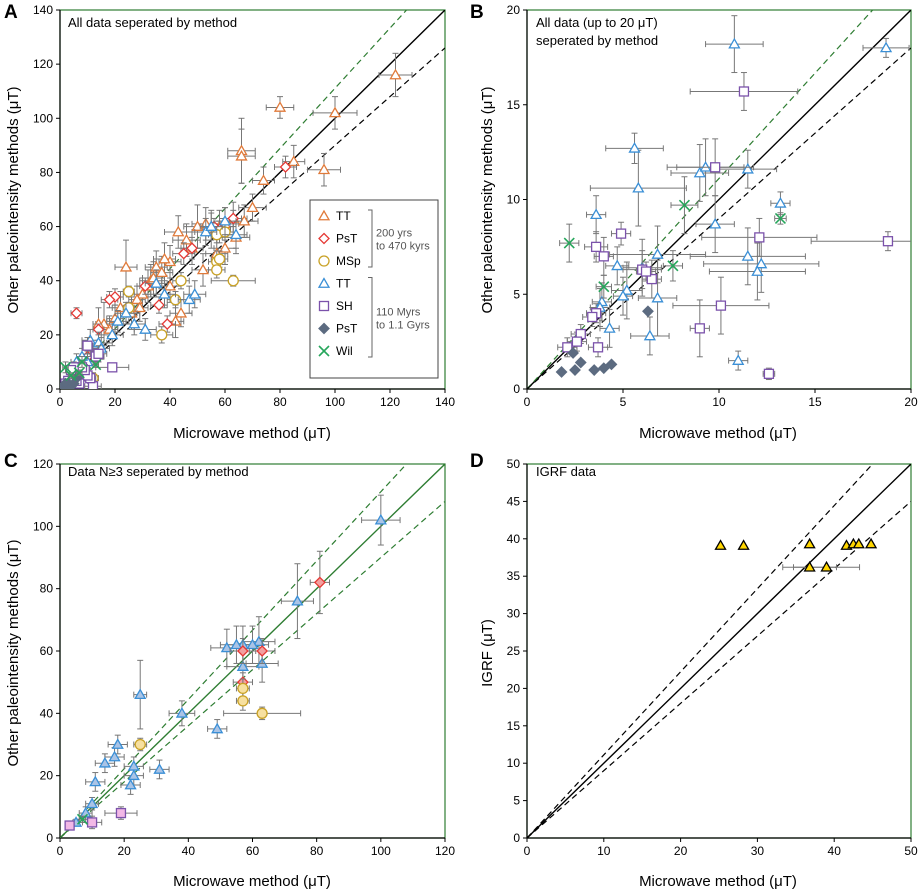  What do you see at coordinates (514, 651) in the screenshot?
I see `y-tick-label: 25` at bounding box center [514, 651].